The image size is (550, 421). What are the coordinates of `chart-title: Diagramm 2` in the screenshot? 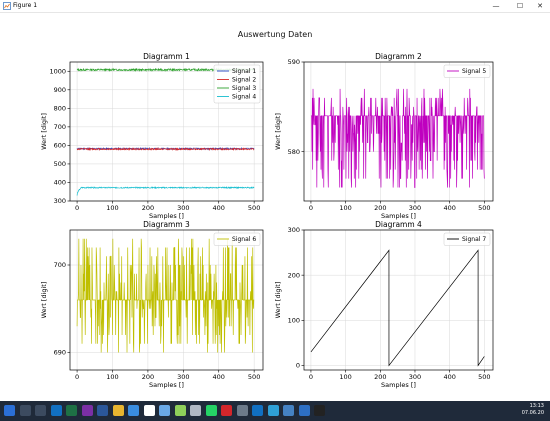 It's located at (398, 56).